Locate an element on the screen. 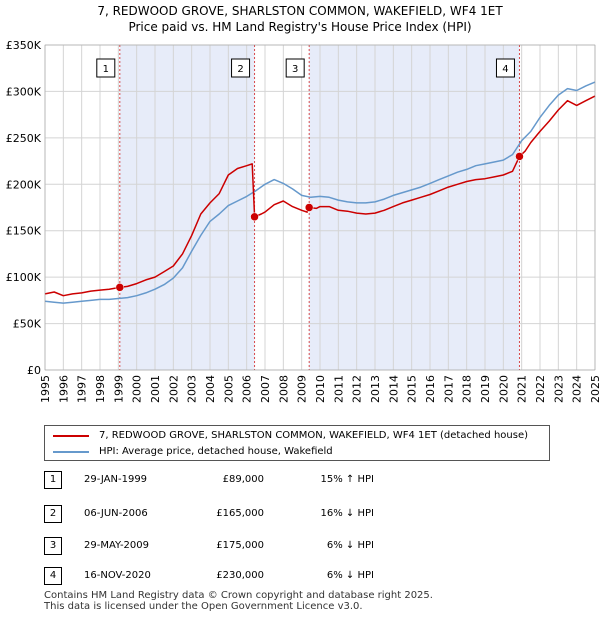 The image size is (600, 620). sale-row: 3 29-MAY-2009 £175,000 6% ↓ HPI is located at coordinates (244, 546).